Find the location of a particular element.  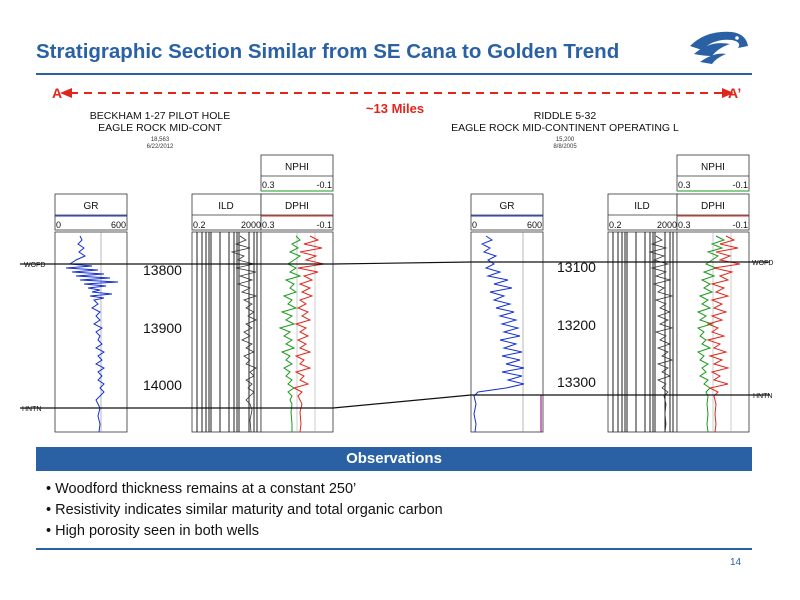

well-2-nphi-max: -0.1 is located at coordinates (740, 185).